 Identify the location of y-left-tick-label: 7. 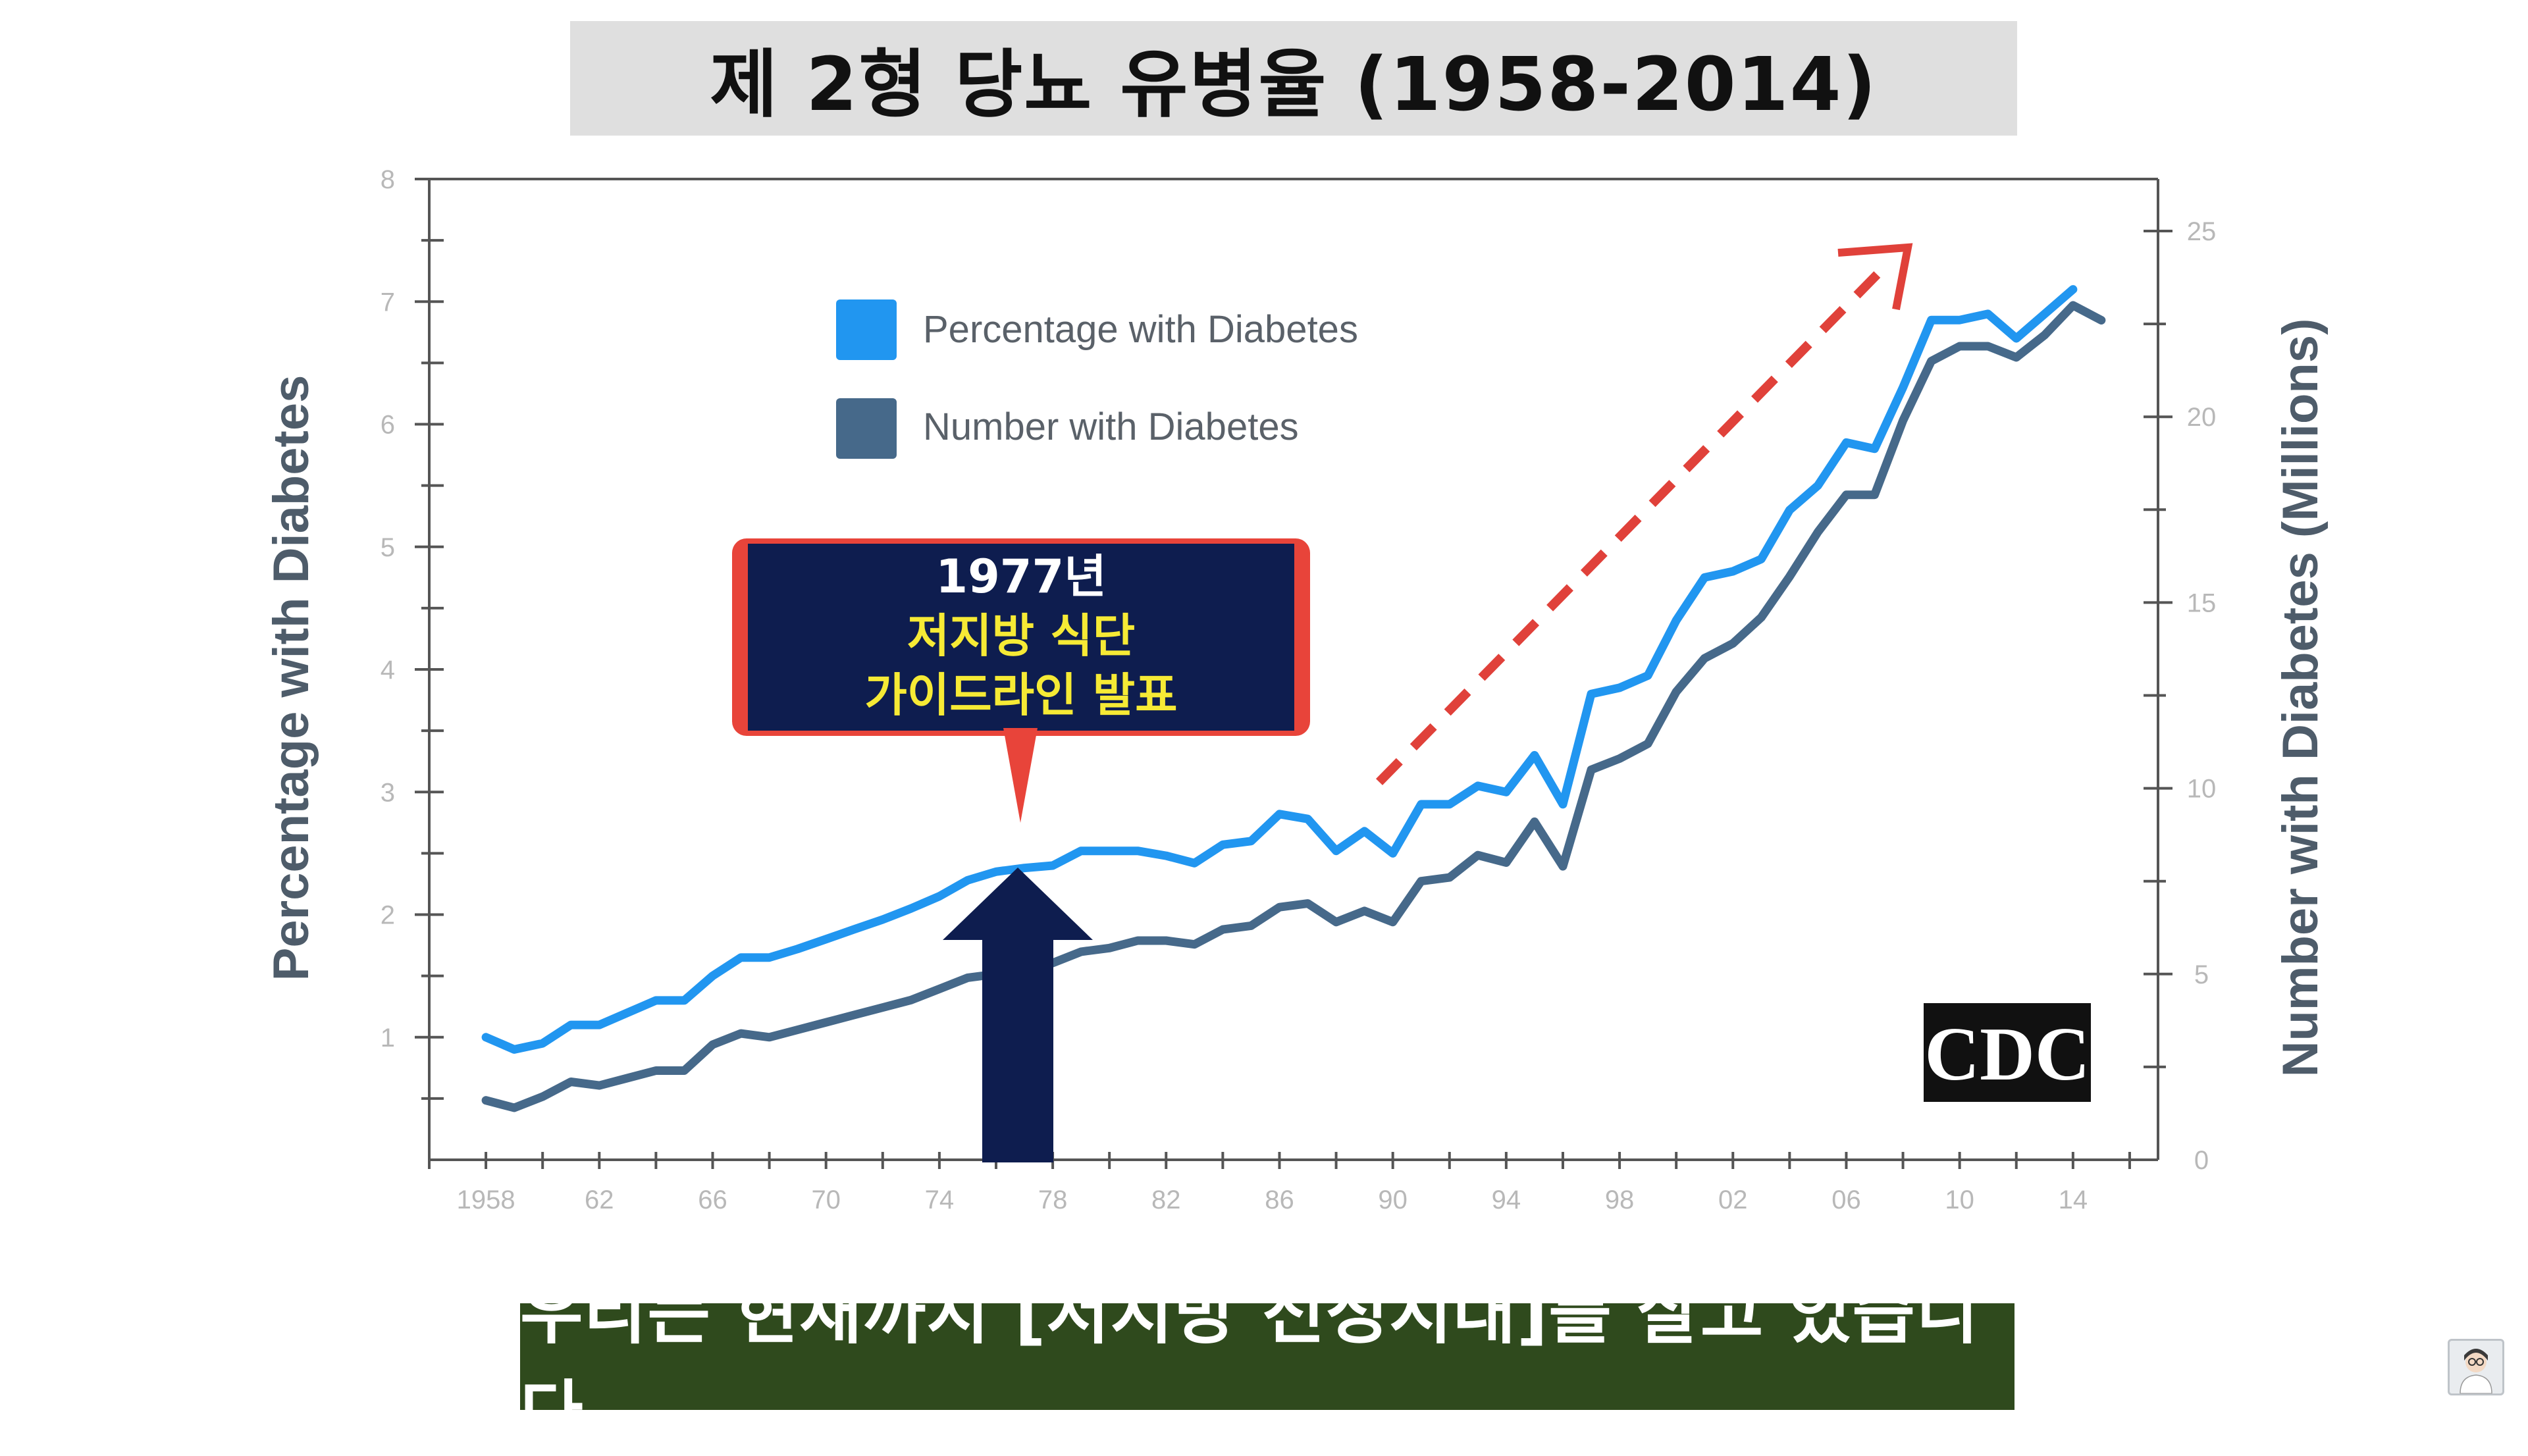
(388, 302).